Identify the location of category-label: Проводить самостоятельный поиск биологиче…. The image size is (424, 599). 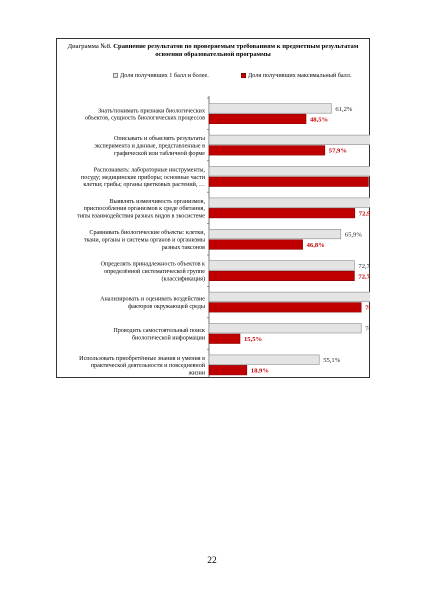
(159, 334).